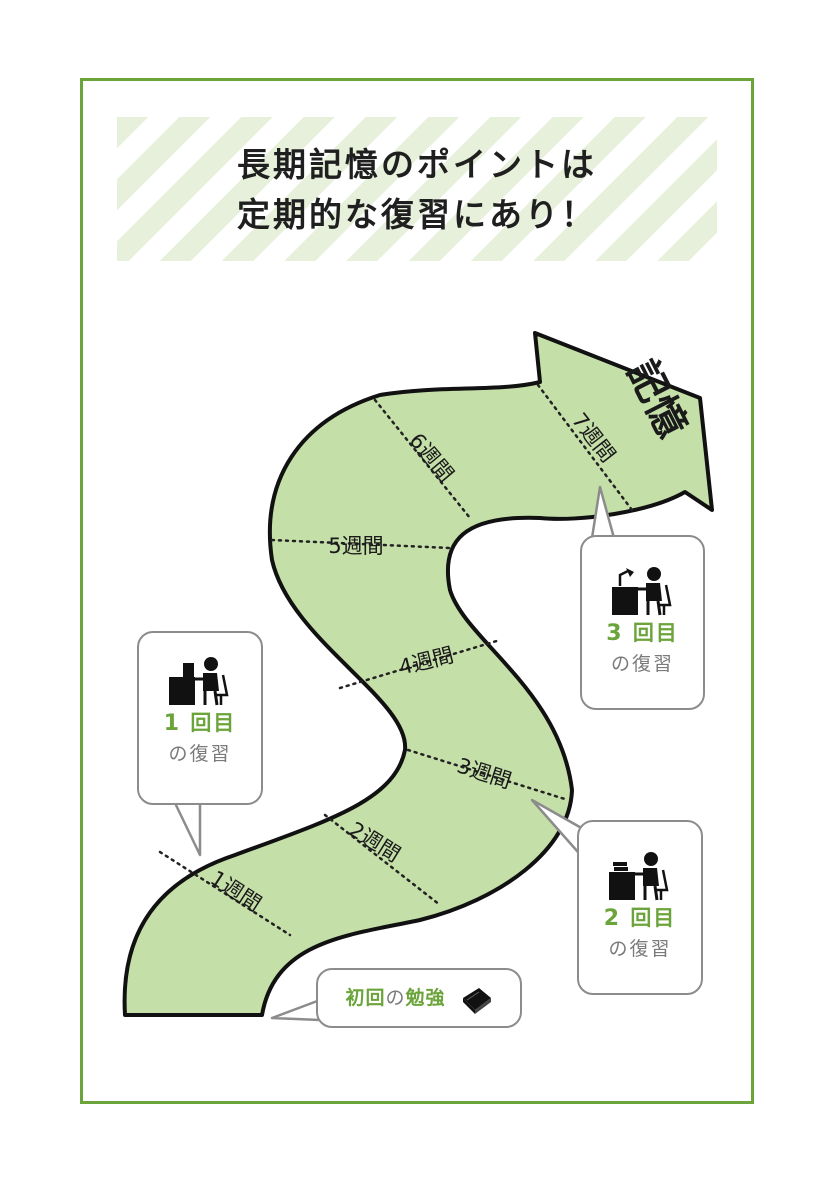  Describe the element at coordinates (655, 633) in the screenshot. I see `review-3-unit: 回目` at that location.